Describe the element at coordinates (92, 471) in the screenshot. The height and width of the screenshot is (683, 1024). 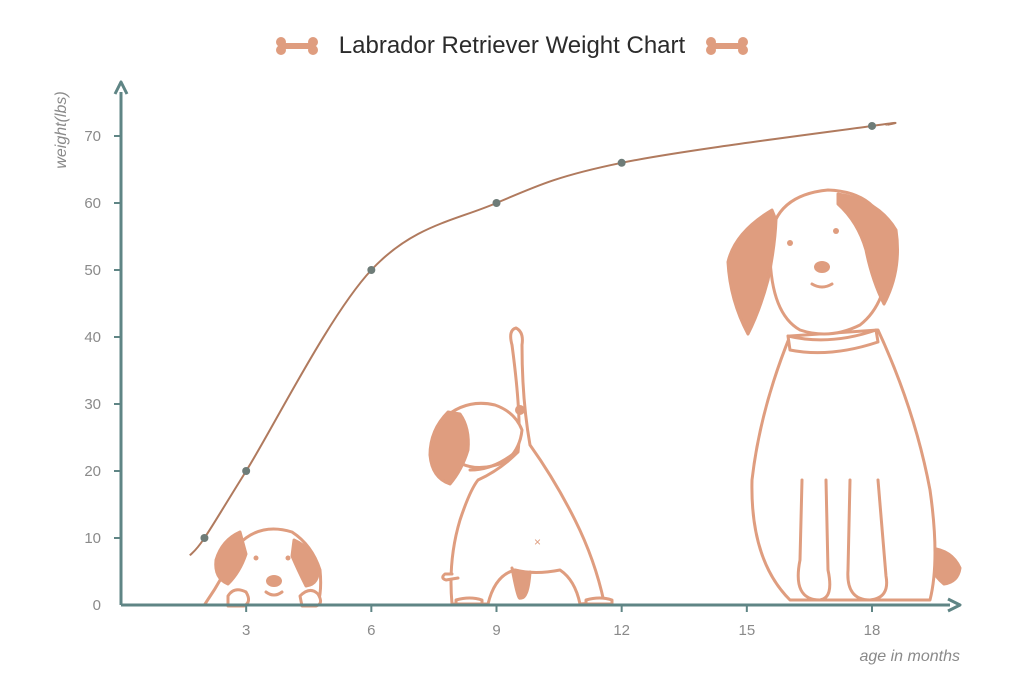
I see `y-tick-label: 20` at that location.